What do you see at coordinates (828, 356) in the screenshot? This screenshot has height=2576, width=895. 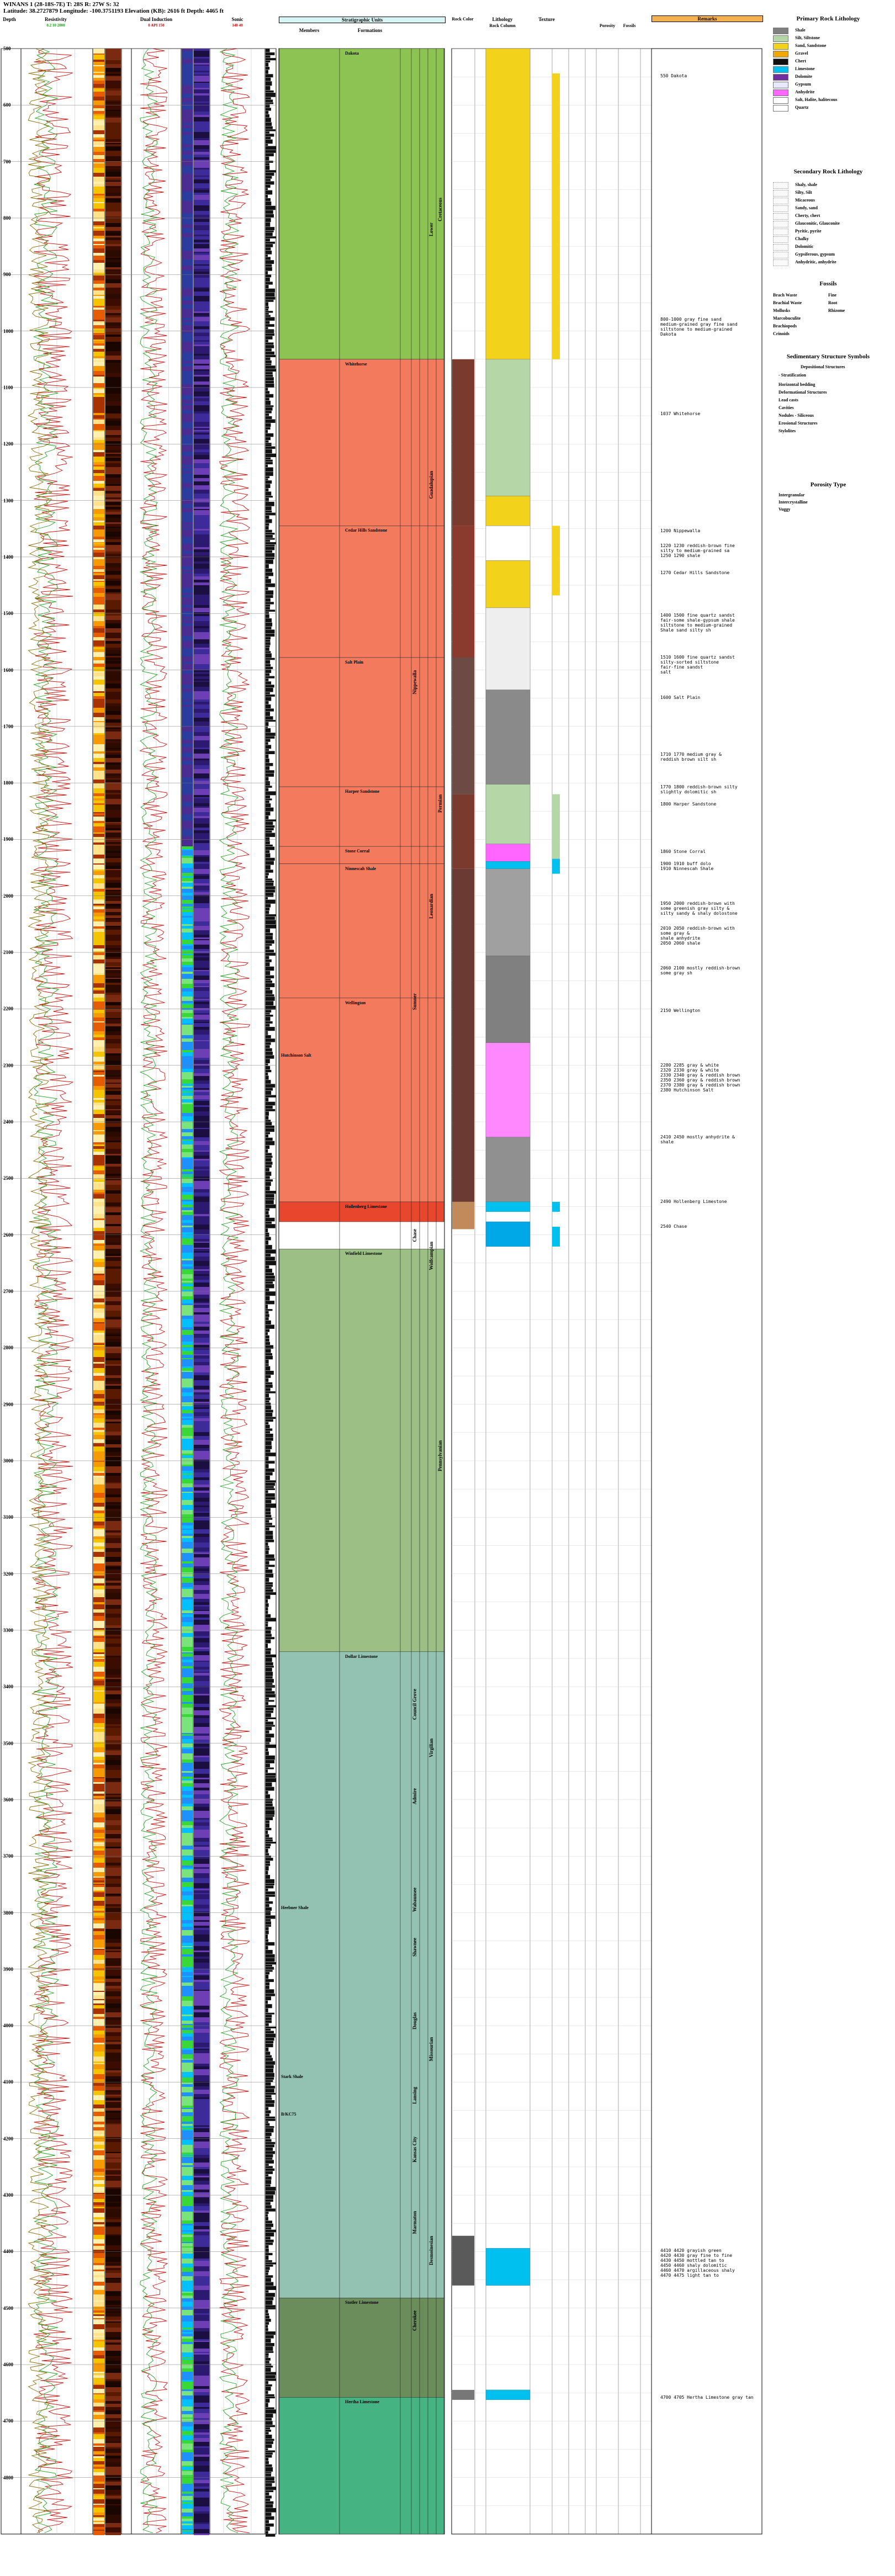 I see `legend-sed-title: Sedimentary Structure Symbols` at bounding box center [828, 356].